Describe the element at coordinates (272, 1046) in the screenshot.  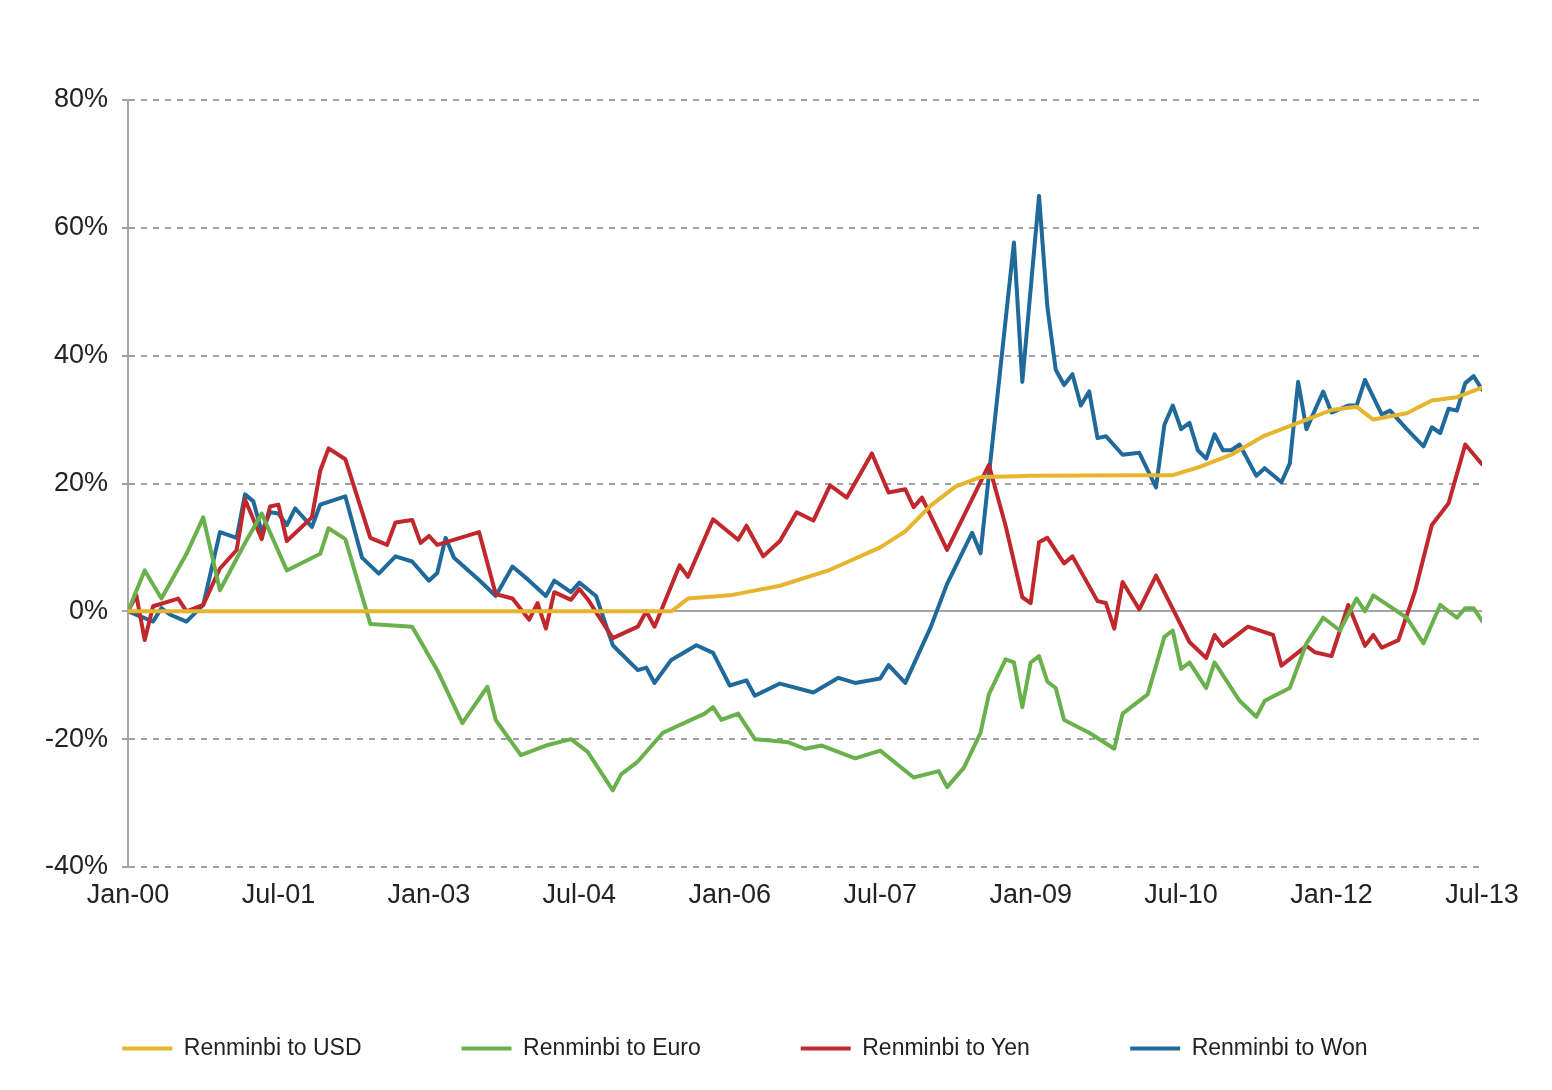
I see `legend-label: Renminbi to USD` at that location.